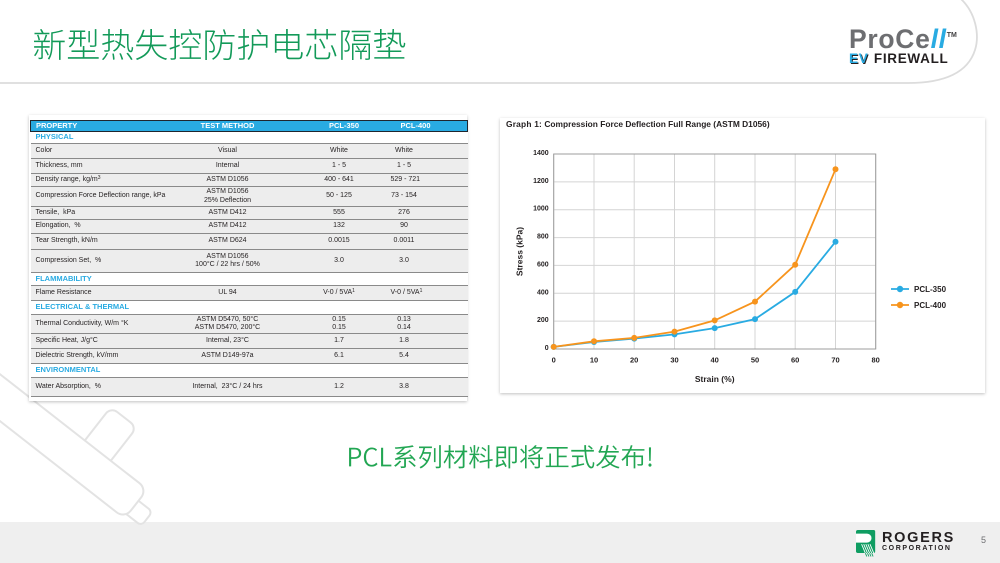  I want to click on svg-text: 60, so click(795, 360).